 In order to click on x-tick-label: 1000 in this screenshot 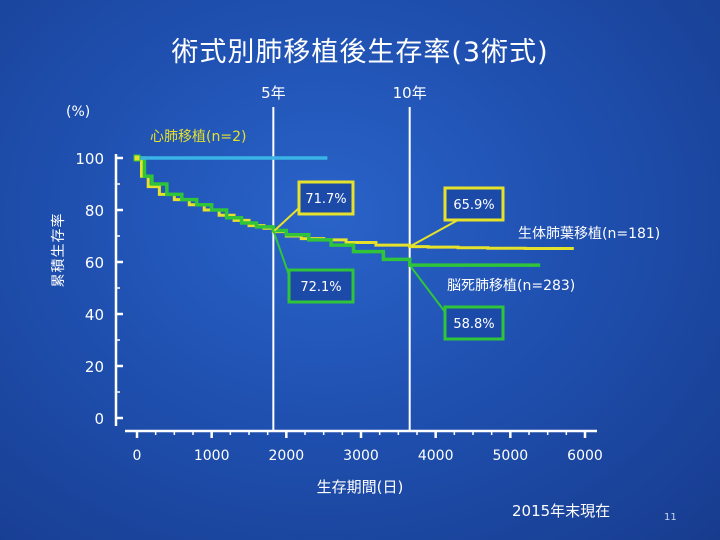, I will do `click(212, 456)`.